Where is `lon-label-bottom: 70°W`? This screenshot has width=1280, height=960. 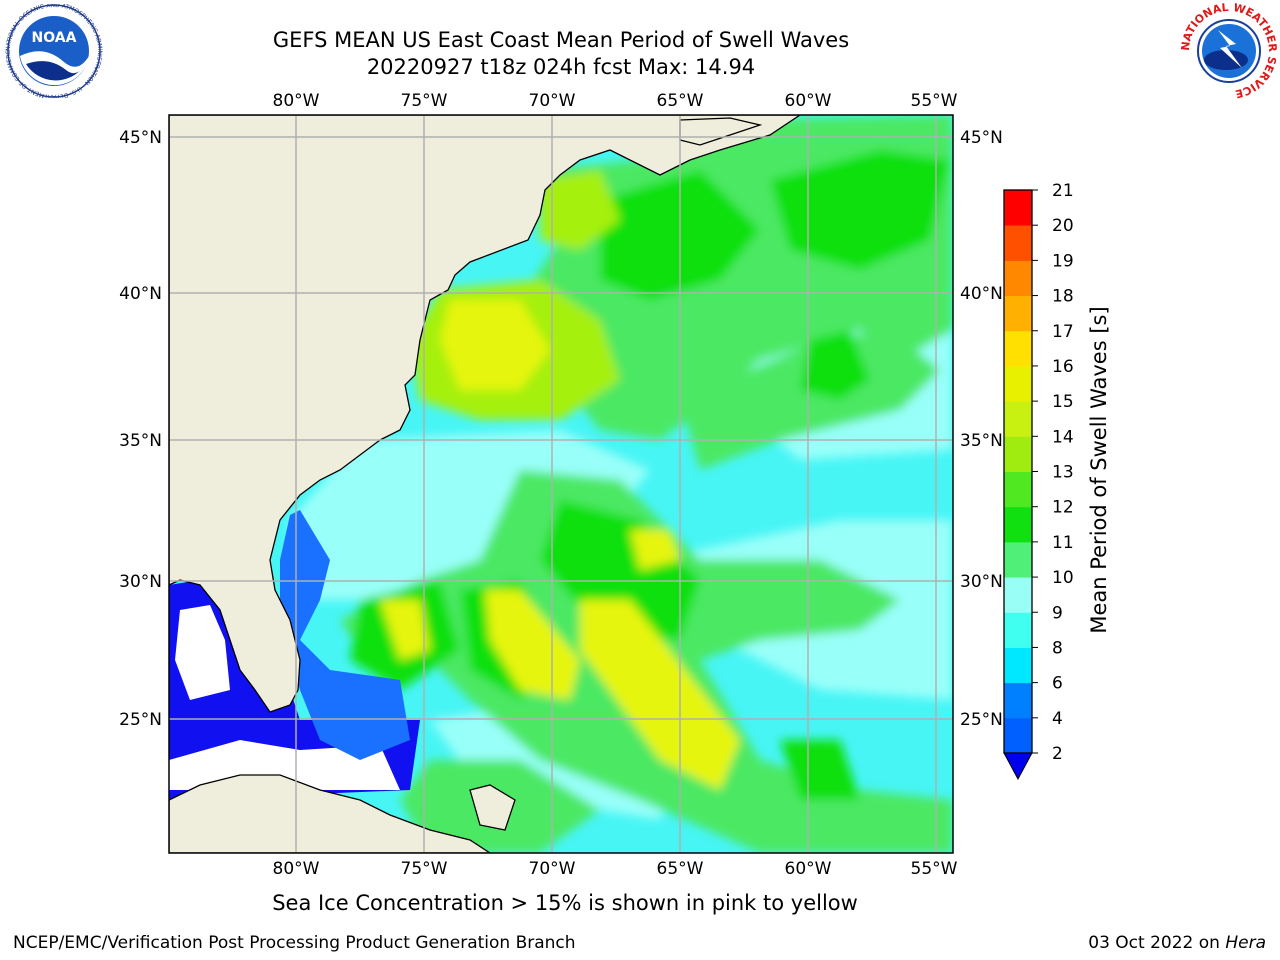 lon-label-bottom: 70°W is located at coordinates (552, 869).